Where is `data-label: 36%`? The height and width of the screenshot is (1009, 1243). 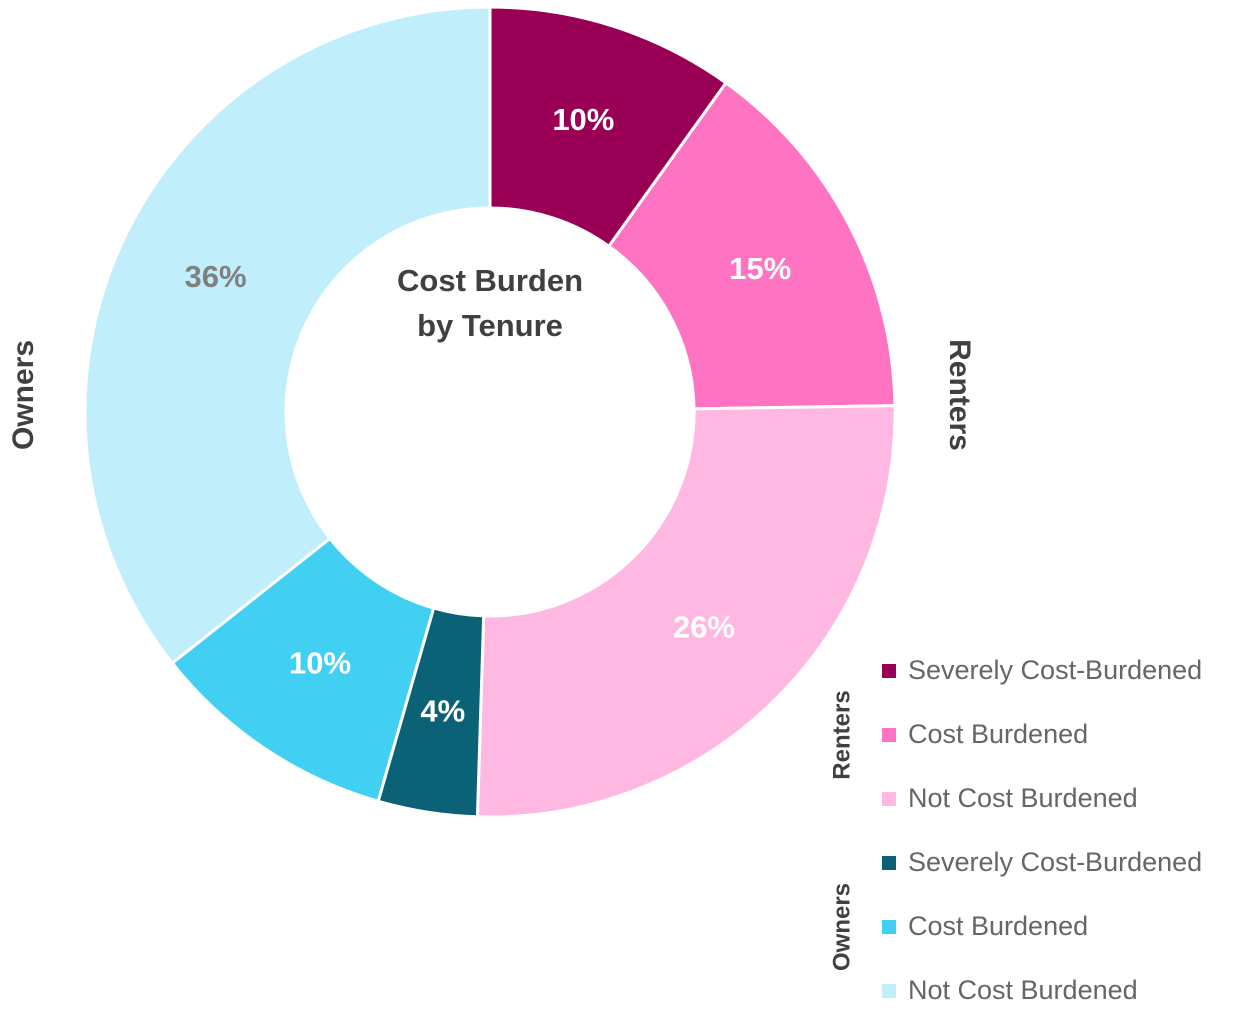
data-label: 36% is located at coordinates (215, 276).